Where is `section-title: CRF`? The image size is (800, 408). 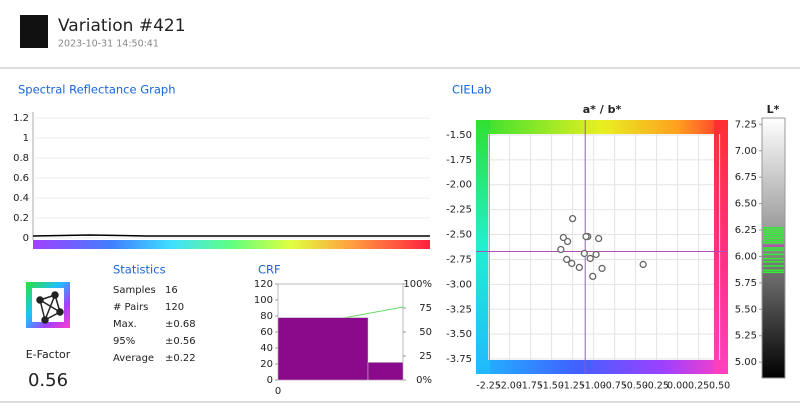
section-title: CRF is located at coordinates (269, 270).